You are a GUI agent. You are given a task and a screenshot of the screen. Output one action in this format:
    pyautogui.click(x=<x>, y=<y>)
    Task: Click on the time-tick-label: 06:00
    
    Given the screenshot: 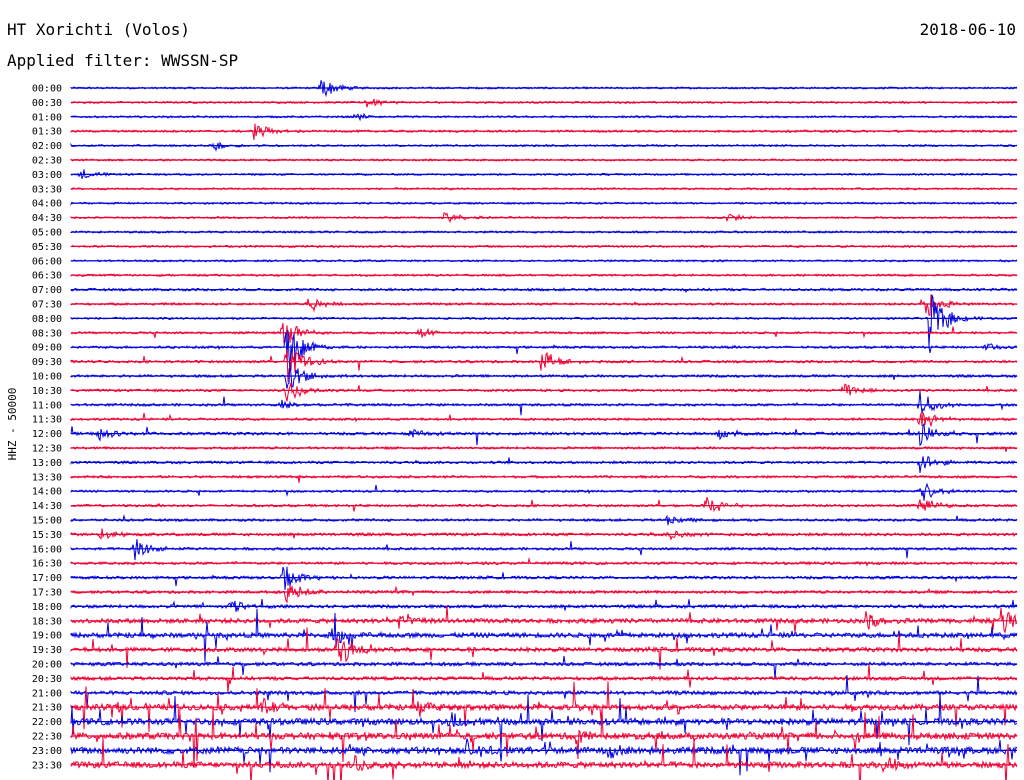 What is the action you would take?
    pyautogui.click(x=47, y=261)
    